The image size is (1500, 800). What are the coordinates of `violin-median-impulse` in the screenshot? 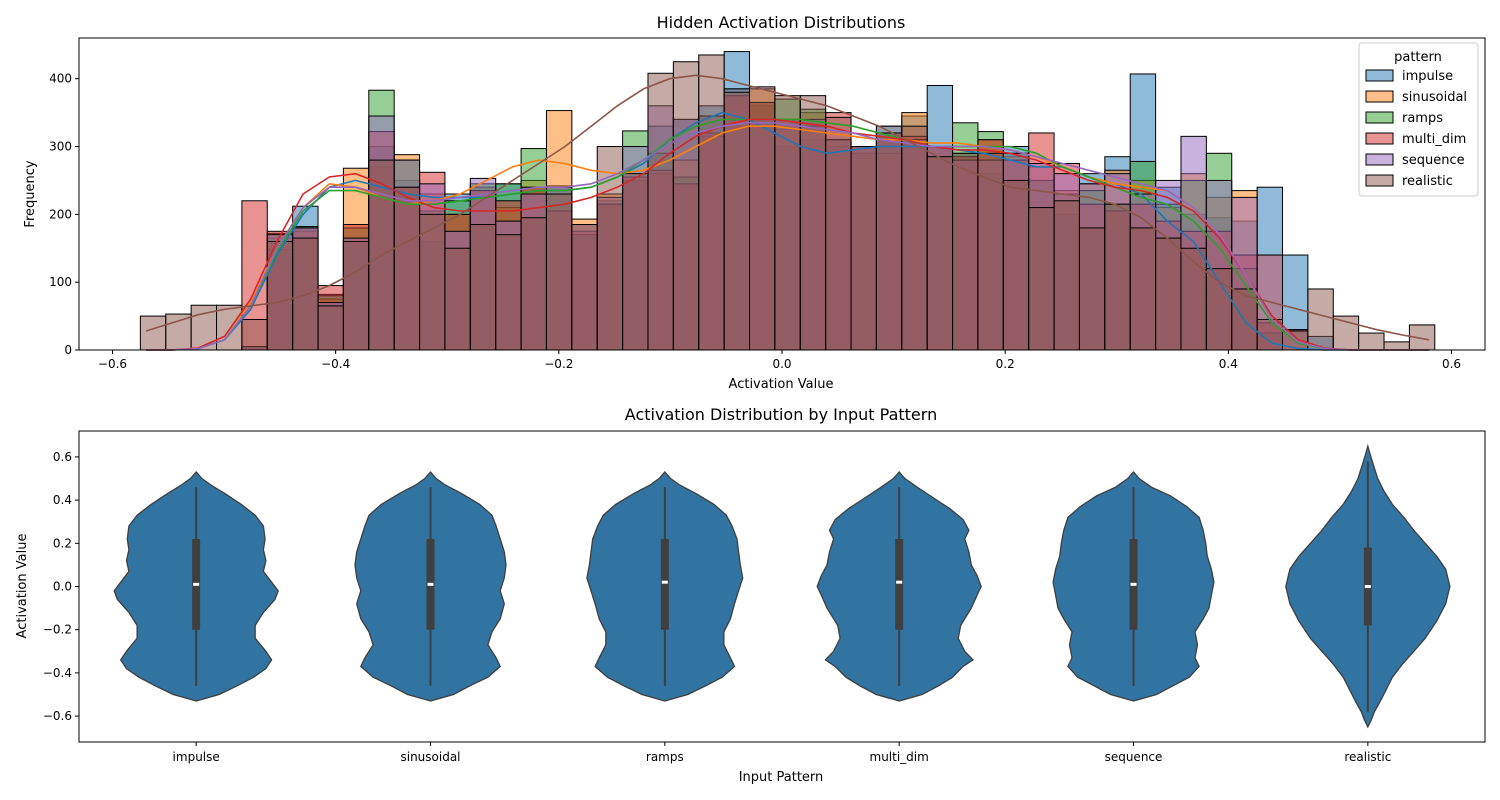 It's located at (196, 584).